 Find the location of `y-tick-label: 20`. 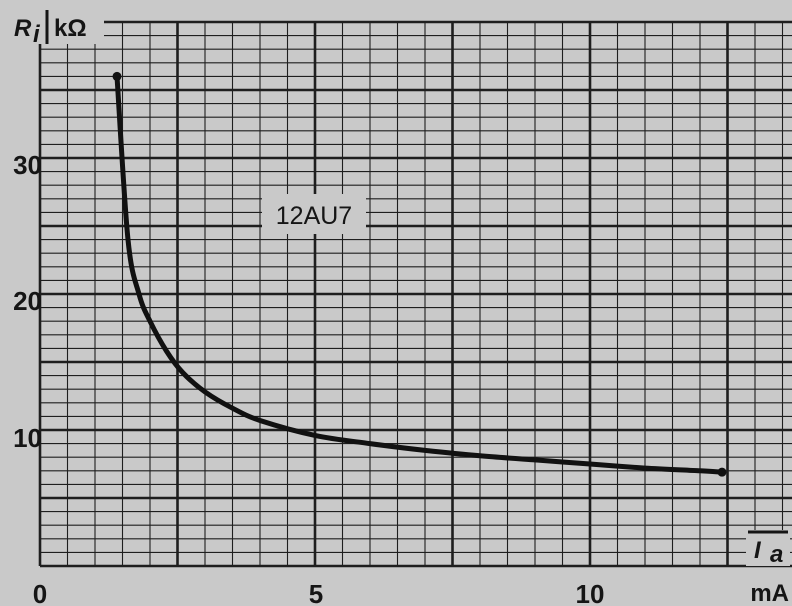

y-tick-label: 20 is located at coordinates (27, 301).